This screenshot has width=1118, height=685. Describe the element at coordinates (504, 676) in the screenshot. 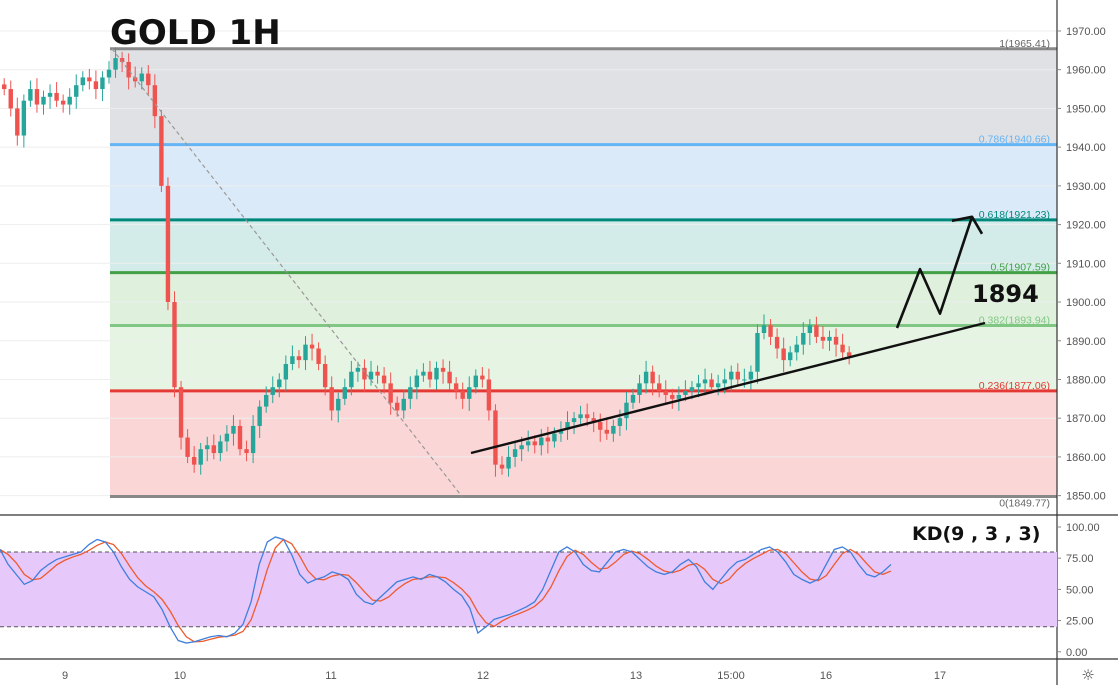

I see `time-axis: 9 10 11 12 13 15:00 16 17` at that location.